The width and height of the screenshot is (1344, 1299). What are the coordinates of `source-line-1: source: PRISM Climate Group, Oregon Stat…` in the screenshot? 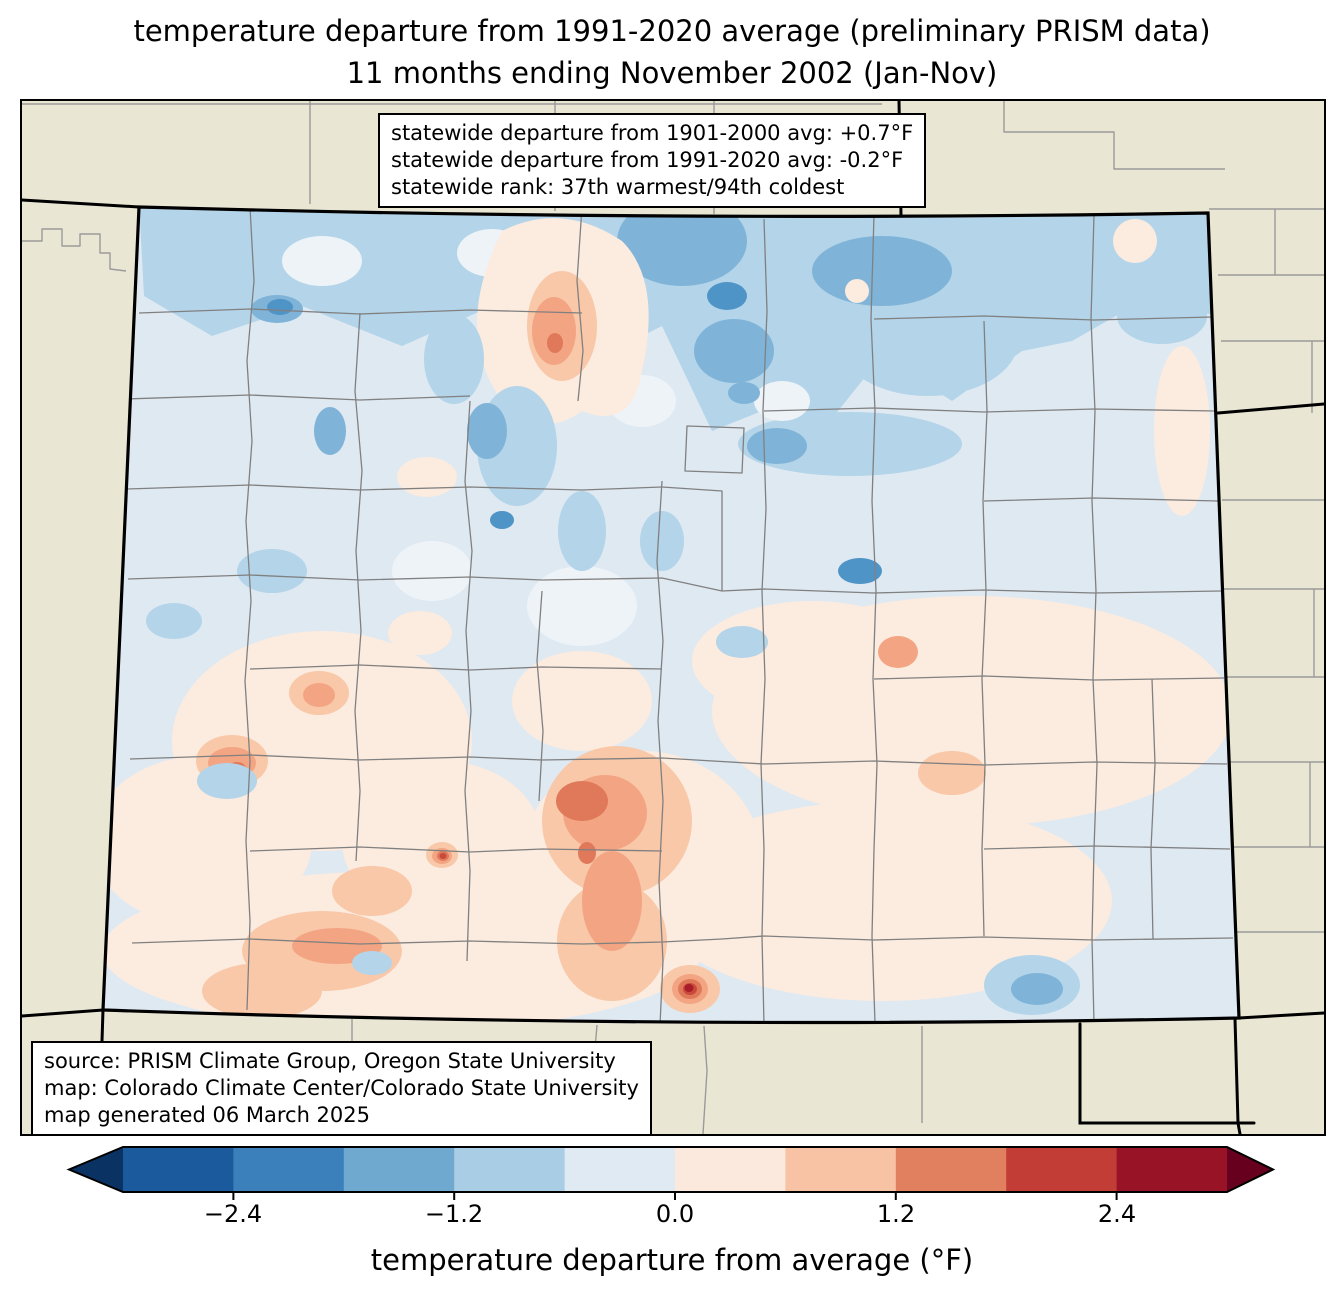 It's located at (330, 1061).